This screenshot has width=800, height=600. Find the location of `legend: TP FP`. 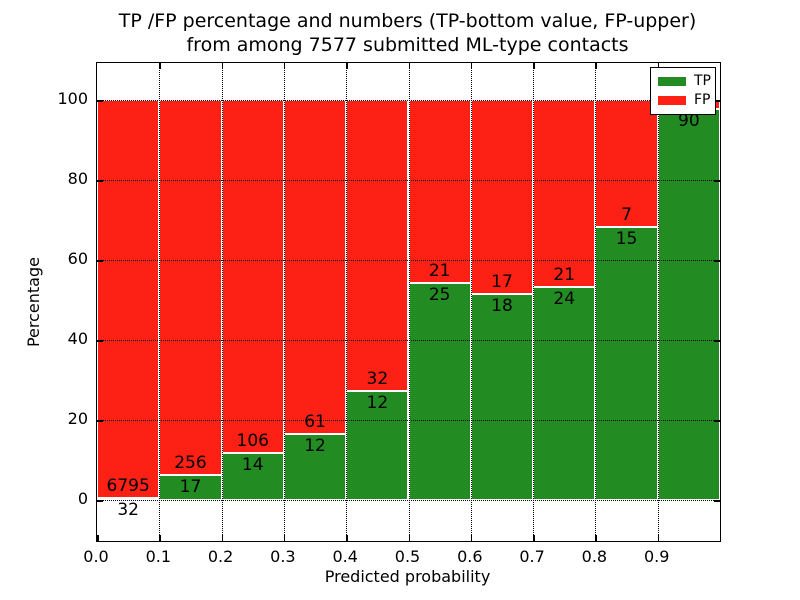

legend: TP FP is located at coordinates (683, 91).